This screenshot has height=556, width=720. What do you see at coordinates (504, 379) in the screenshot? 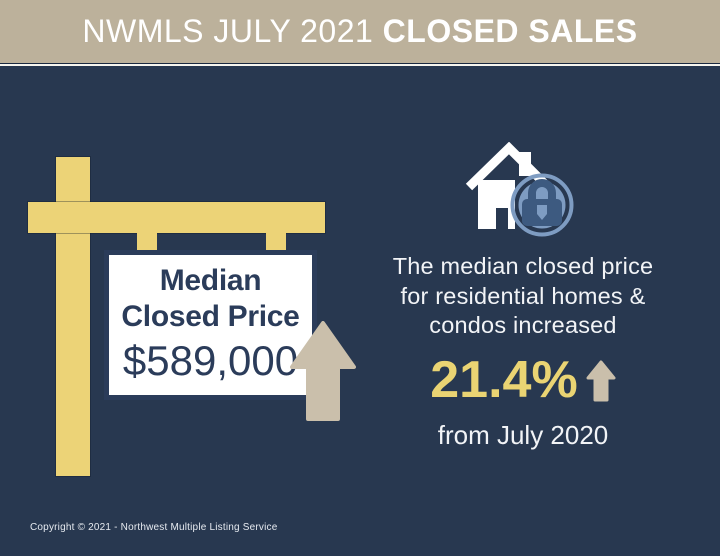
I see `percent-increase-value: 21.4%` at bounding box center [504, 379].